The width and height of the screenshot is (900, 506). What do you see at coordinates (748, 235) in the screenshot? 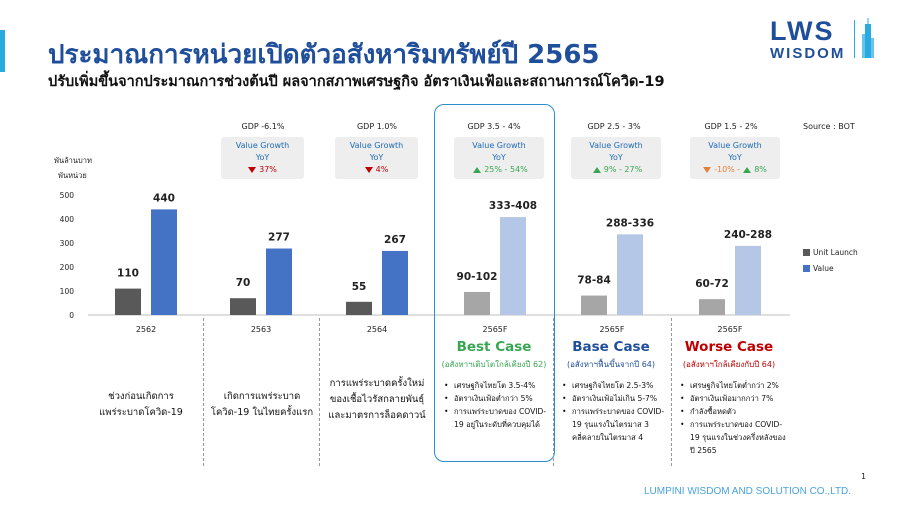
I see `data-label-value: 240-288` at bounding box center [748, 235].